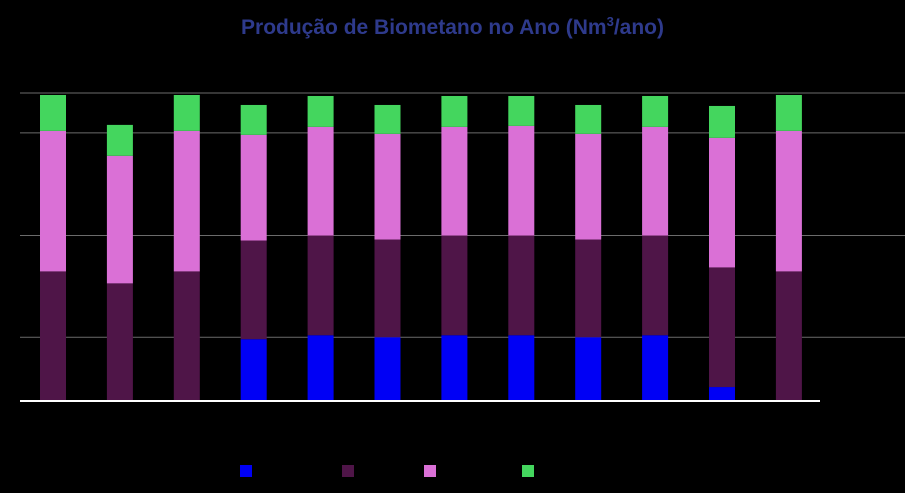  What do you see at coordinates (610, 21) in the screenshot?
I see `chart-title-superscript: 3` at bounding box center [610, 21].